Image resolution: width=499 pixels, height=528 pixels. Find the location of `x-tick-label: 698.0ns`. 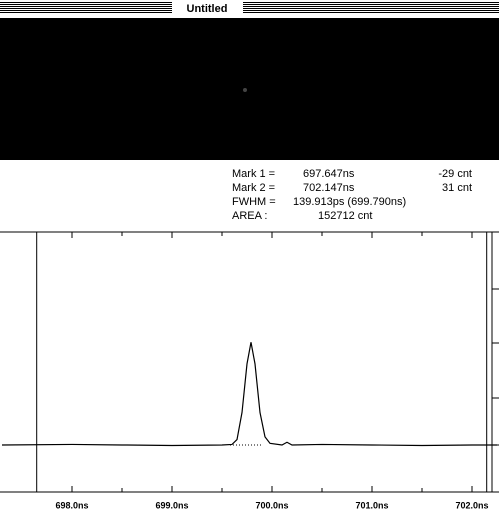

x-tick-label: 698.0ns is located at coordinates (71, 505).